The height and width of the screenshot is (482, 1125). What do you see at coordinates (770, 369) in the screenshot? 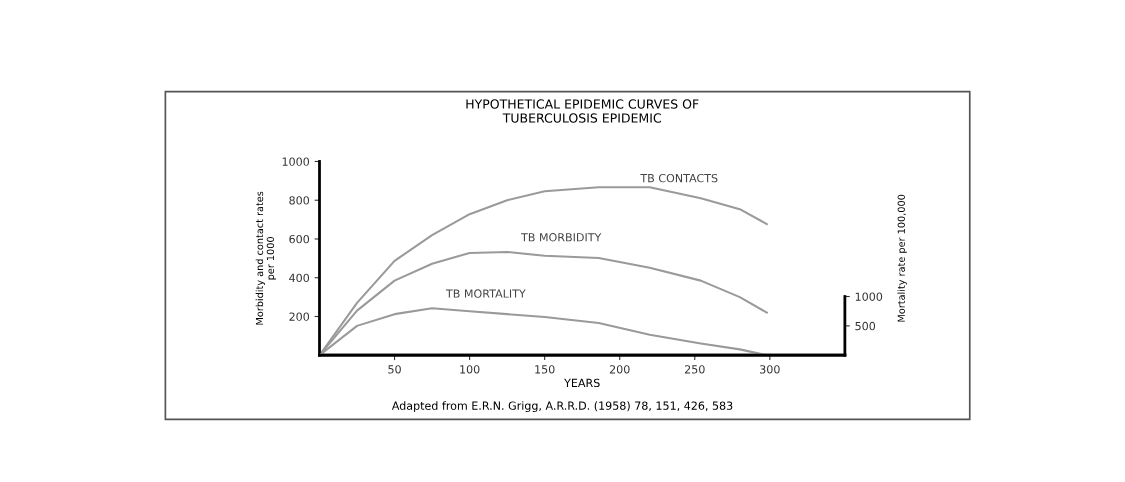
I see `x-tick-label: 300` at bounding box center [770, 369].